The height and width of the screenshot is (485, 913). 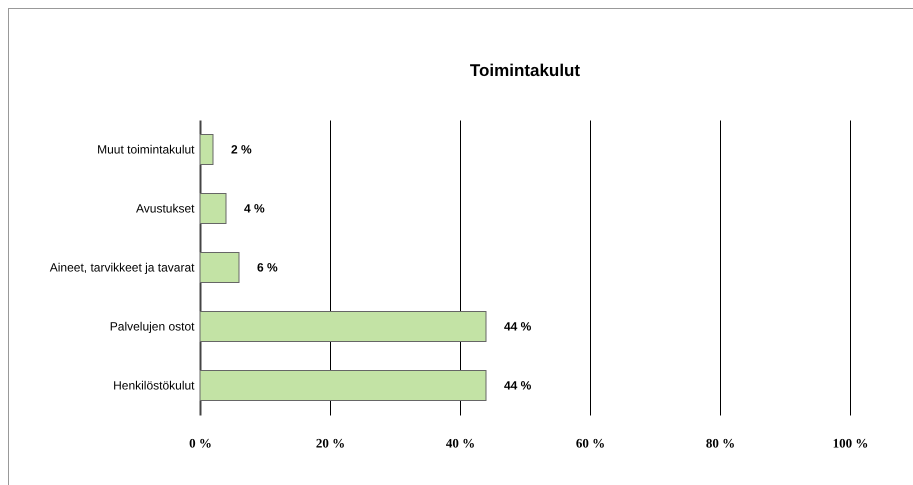 What do you see at coordinates (461, 443) in the screenshot?
I see `x-tick-label: 40 %` at bounding box center [461, 443].